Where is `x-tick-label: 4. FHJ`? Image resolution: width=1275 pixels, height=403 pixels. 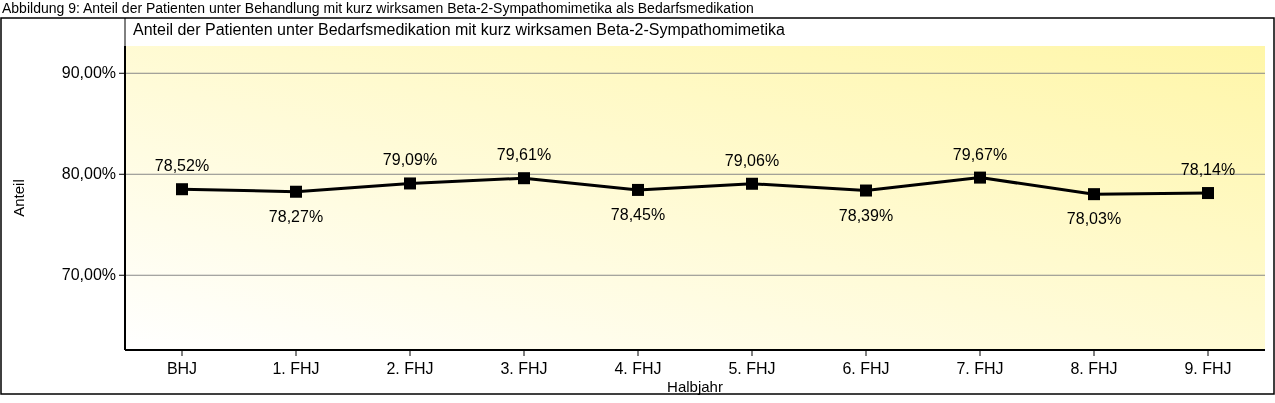
x-tick-label: 4. FHJ is located at coordinates (638, 368).